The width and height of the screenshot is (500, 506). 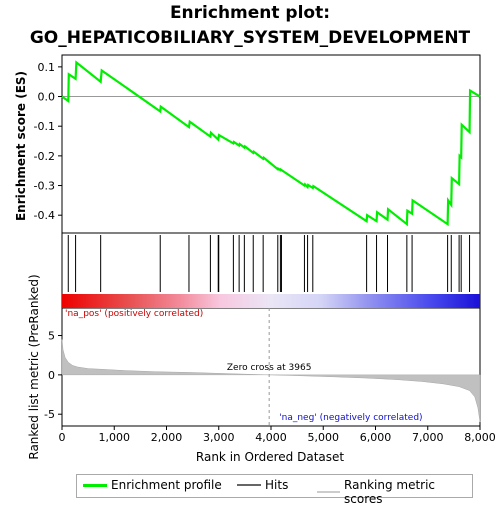 What do you see at coordinates (271, 437) in the screenshot?
I see `xtick-label: 4,000` at bounding box center [271, 437].